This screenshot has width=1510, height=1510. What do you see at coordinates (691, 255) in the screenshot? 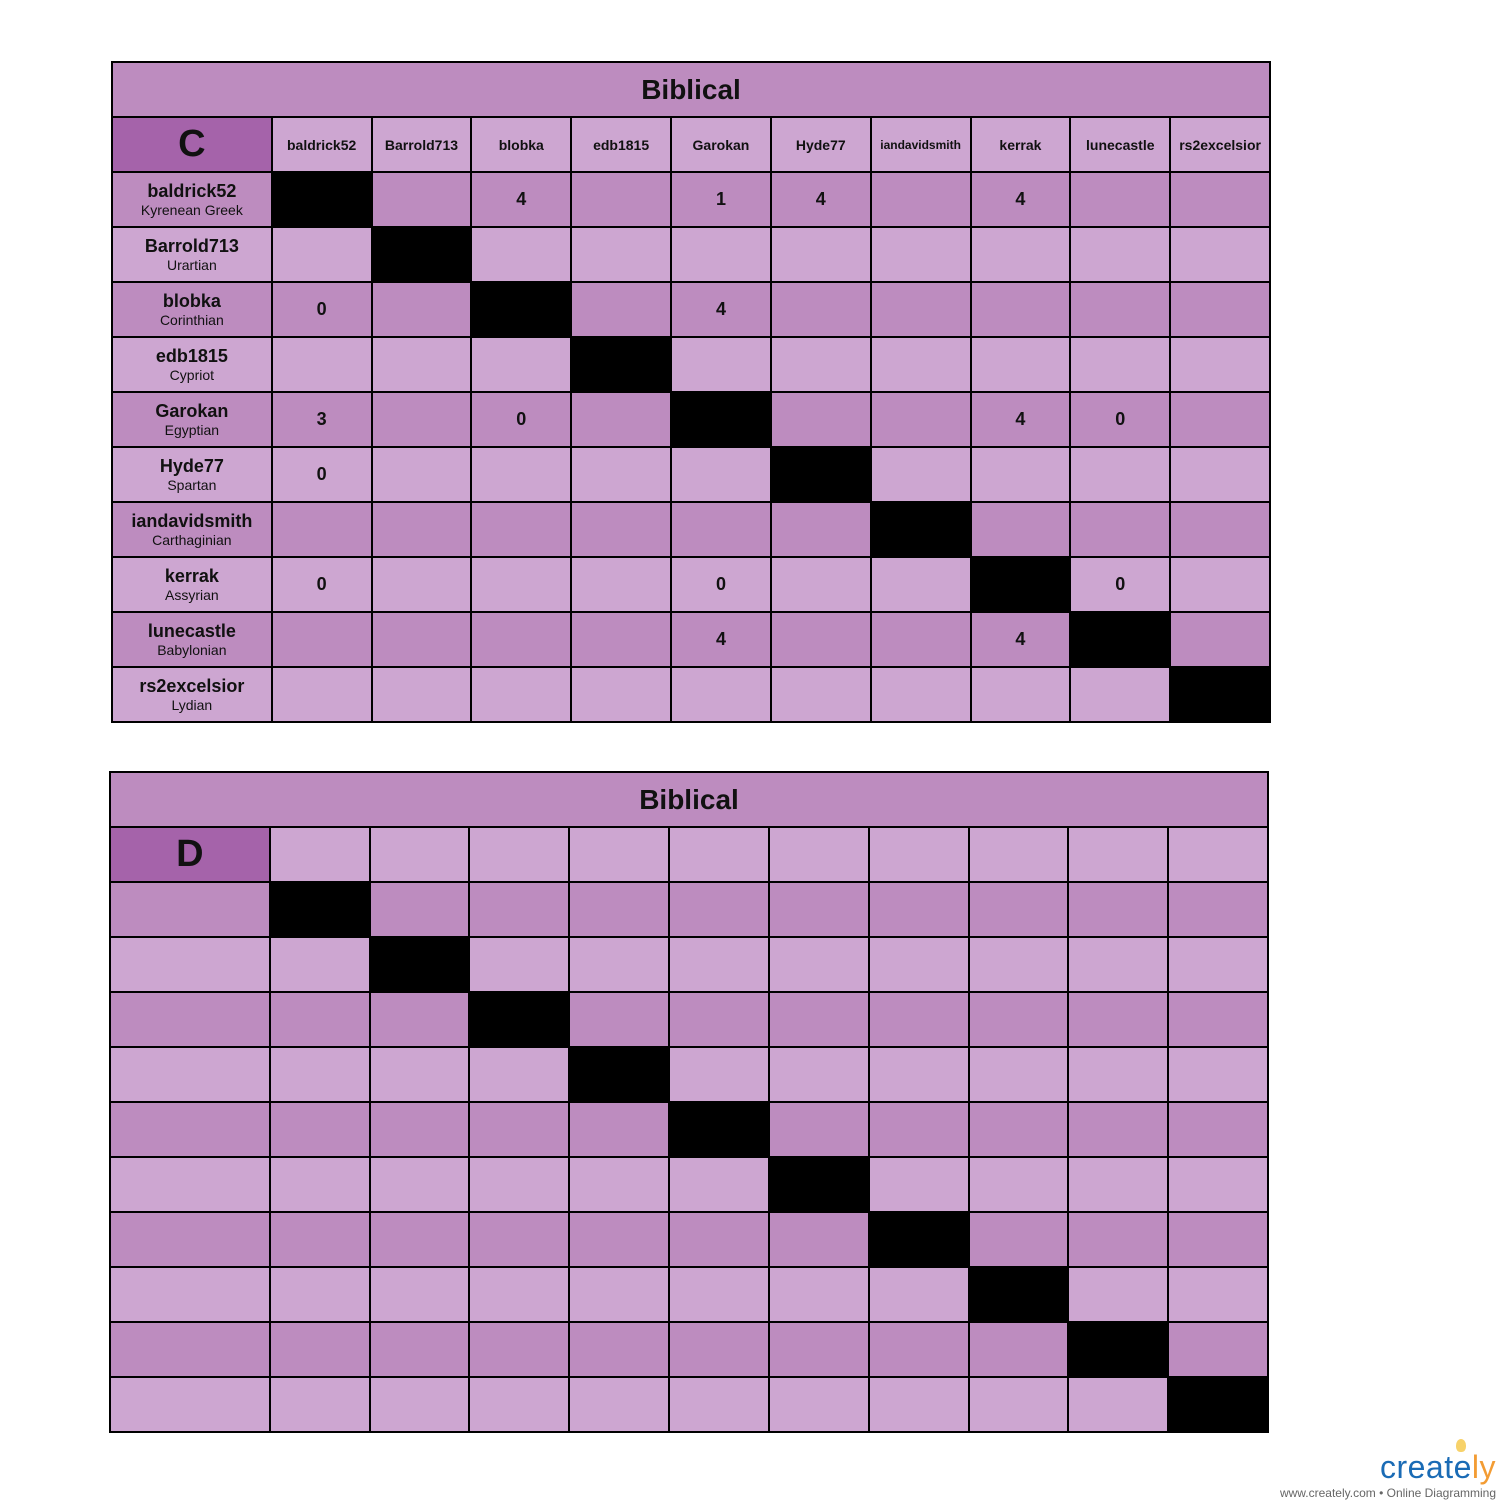
I see `table-row: Barrold713 Urartian` at bounding box center [691, 255].